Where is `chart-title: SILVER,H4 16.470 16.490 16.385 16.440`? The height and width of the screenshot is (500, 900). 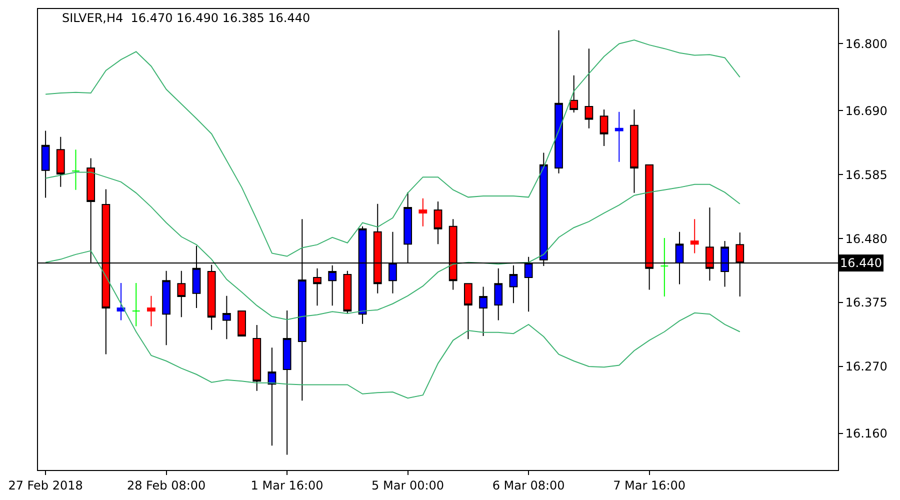 chart-title: SILVER,H4 16.470 16.490 16.385 16.440 is located at coordinates (186, 18).